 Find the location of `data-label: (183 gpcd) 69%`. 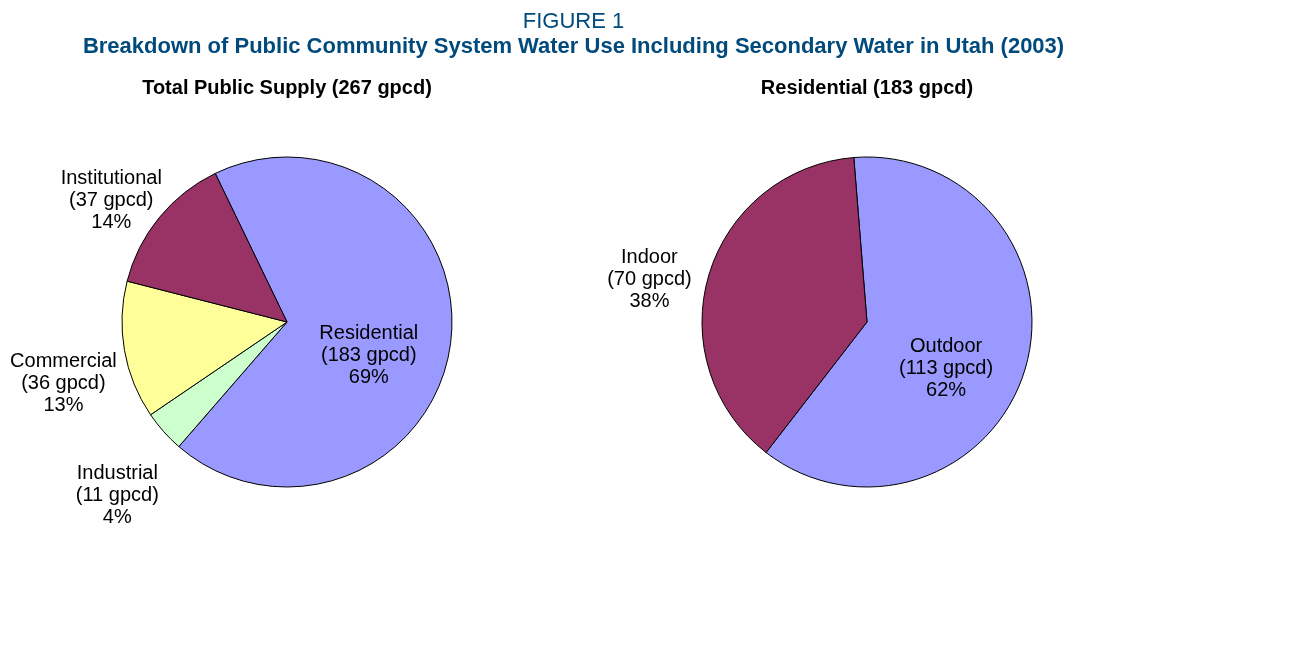

data-label: (183 gpcd) 69% is located at coordinates (368, 364).